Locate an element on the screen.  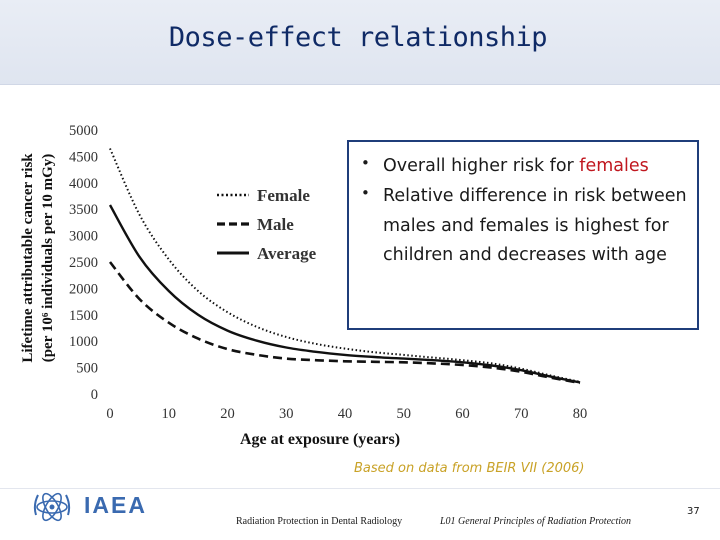
bullet-1-highlight: females is located at coordinates (614, 166).